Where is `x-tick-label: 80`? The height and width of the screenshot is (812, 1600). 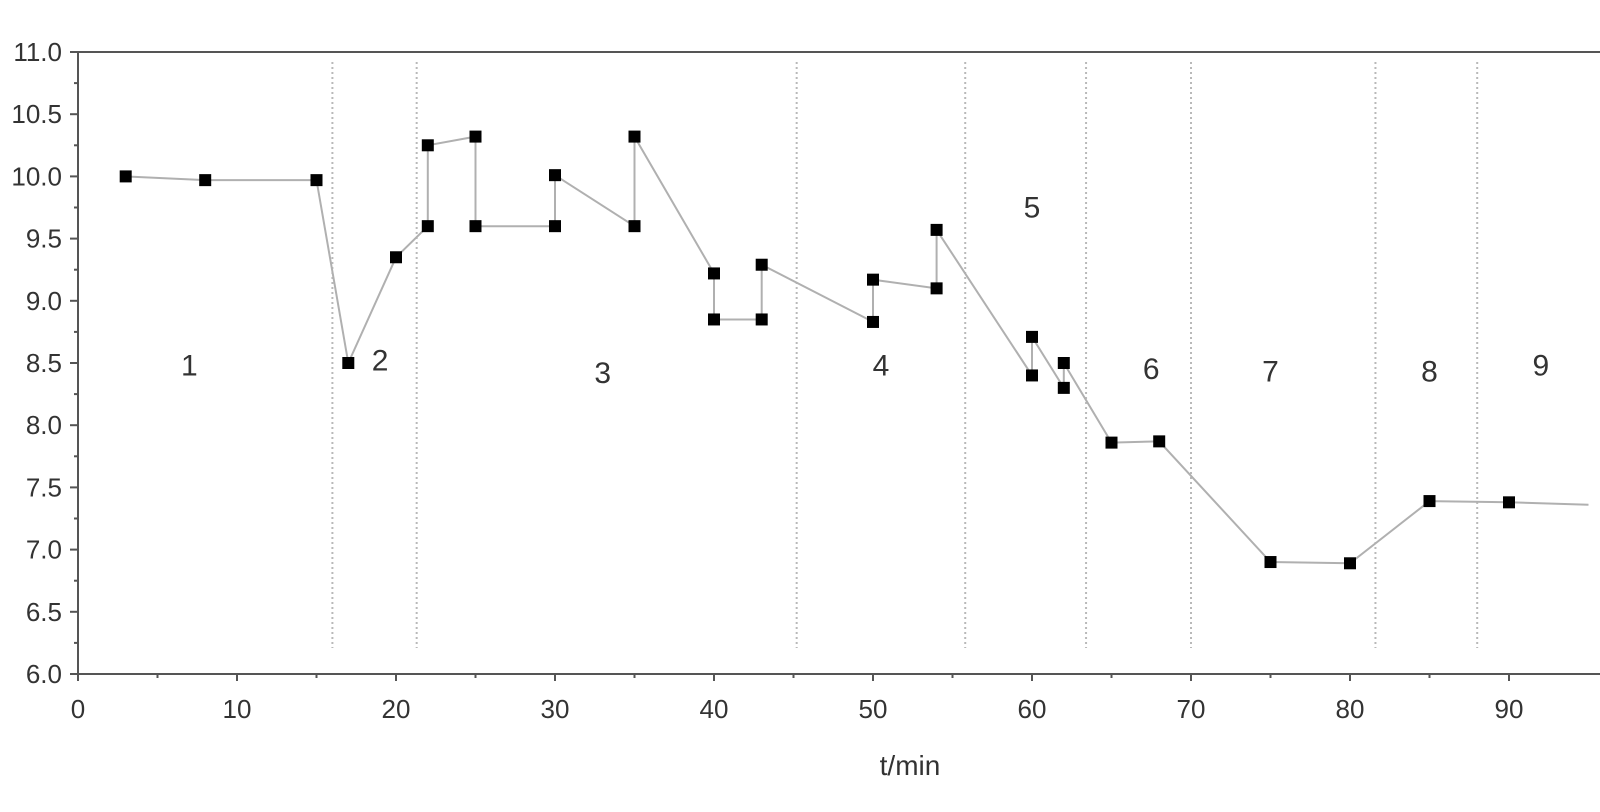
x-tick-label: 80 is located at coordinates (1350, 709).